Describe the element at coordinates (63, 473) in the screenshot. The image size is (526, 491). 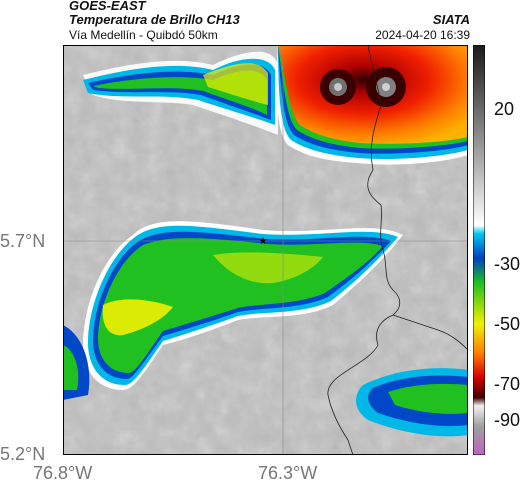
I see `lon-label-1: 76.8°W` at that location.